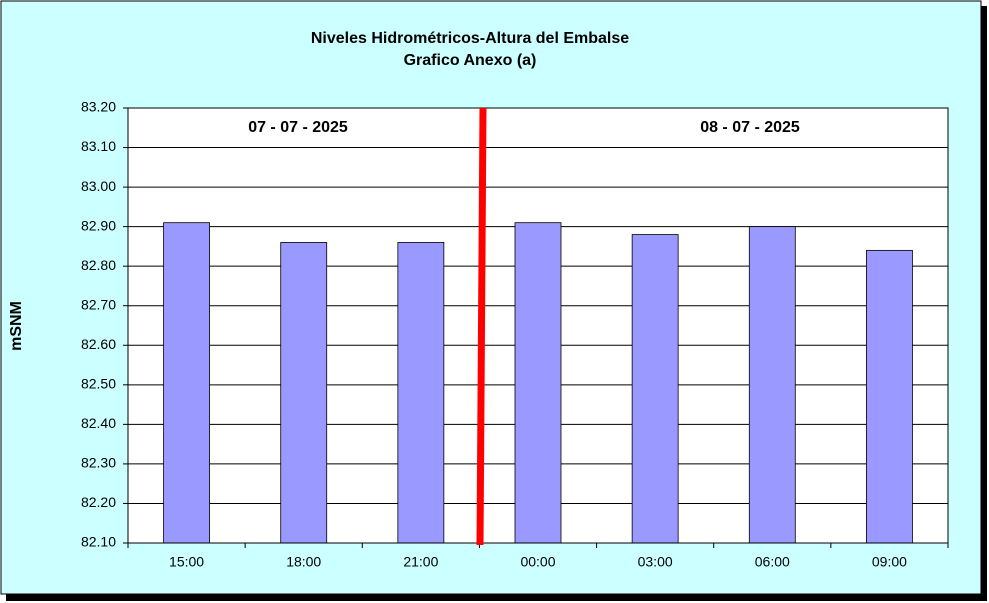 The height and width of the screenshot is (603, 989). I want to click on y-tick-label: 82.60, so click(98, 344).